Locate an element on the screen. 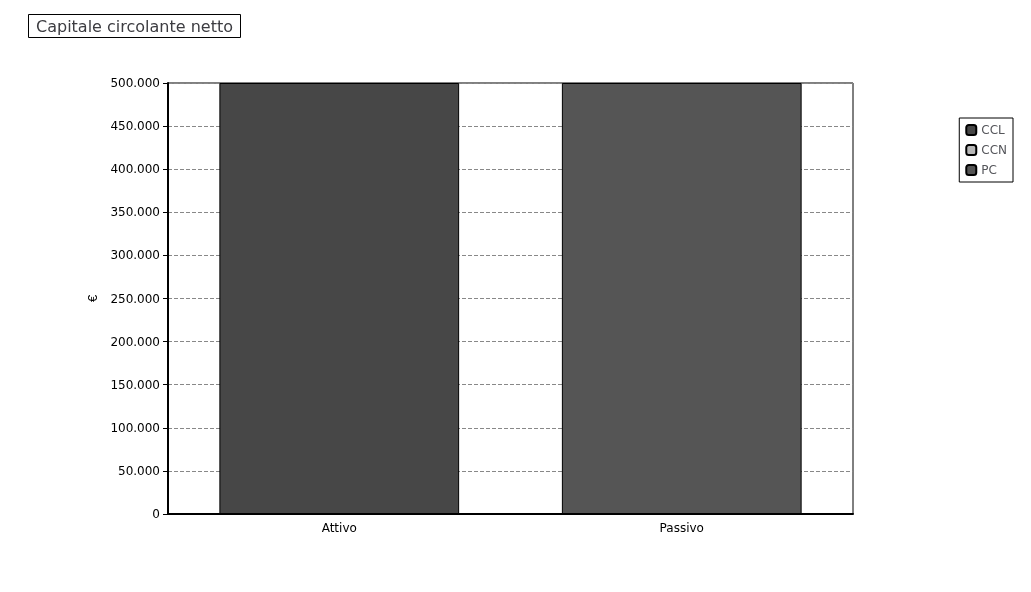 Image resolution: width=1031 pixels, height=592 pixels. y-tick-label: 100.000 is located at coordinates (135, 427).